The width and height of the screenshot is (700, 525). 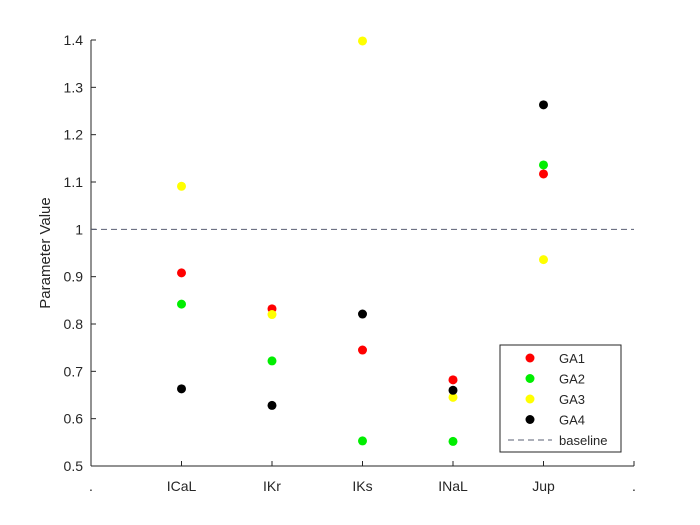 I want to click on legend-box, so click(x=560, y=398).